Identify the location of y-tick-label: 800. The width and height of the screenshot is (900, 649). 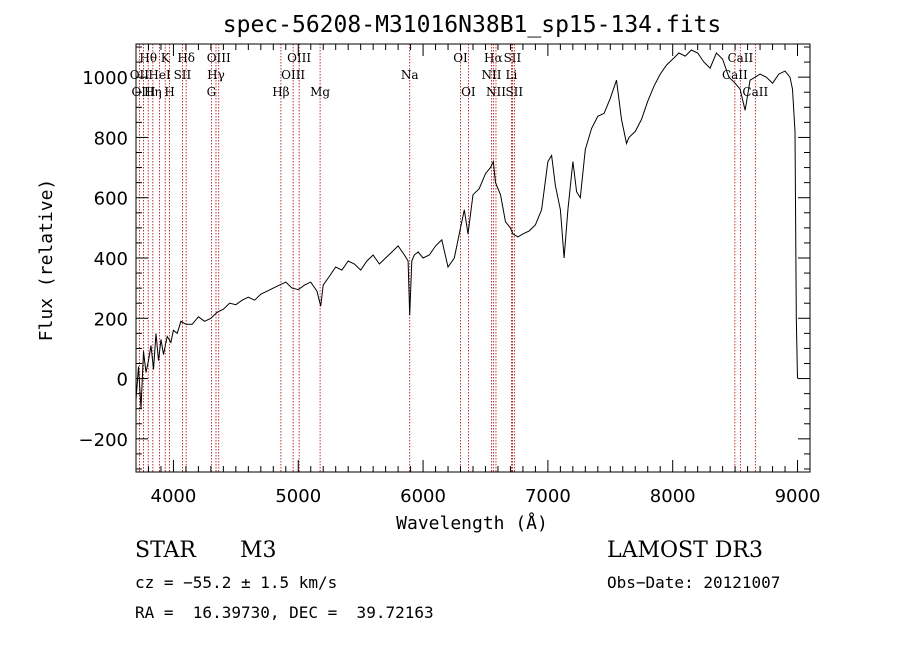
(111, 138).